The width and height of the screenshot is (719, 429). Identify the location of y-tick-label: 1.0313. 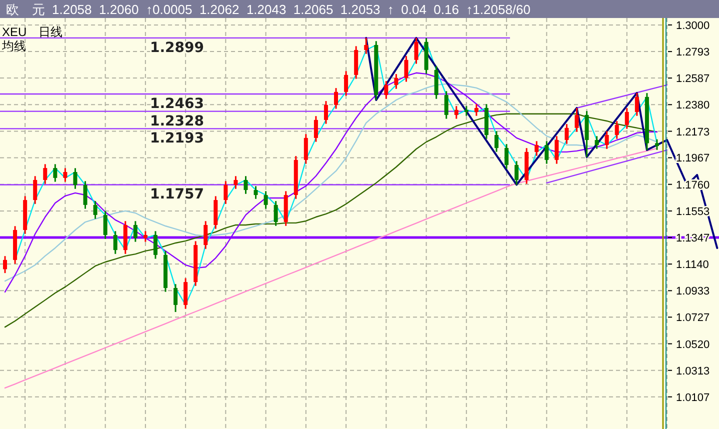
(693, 371).